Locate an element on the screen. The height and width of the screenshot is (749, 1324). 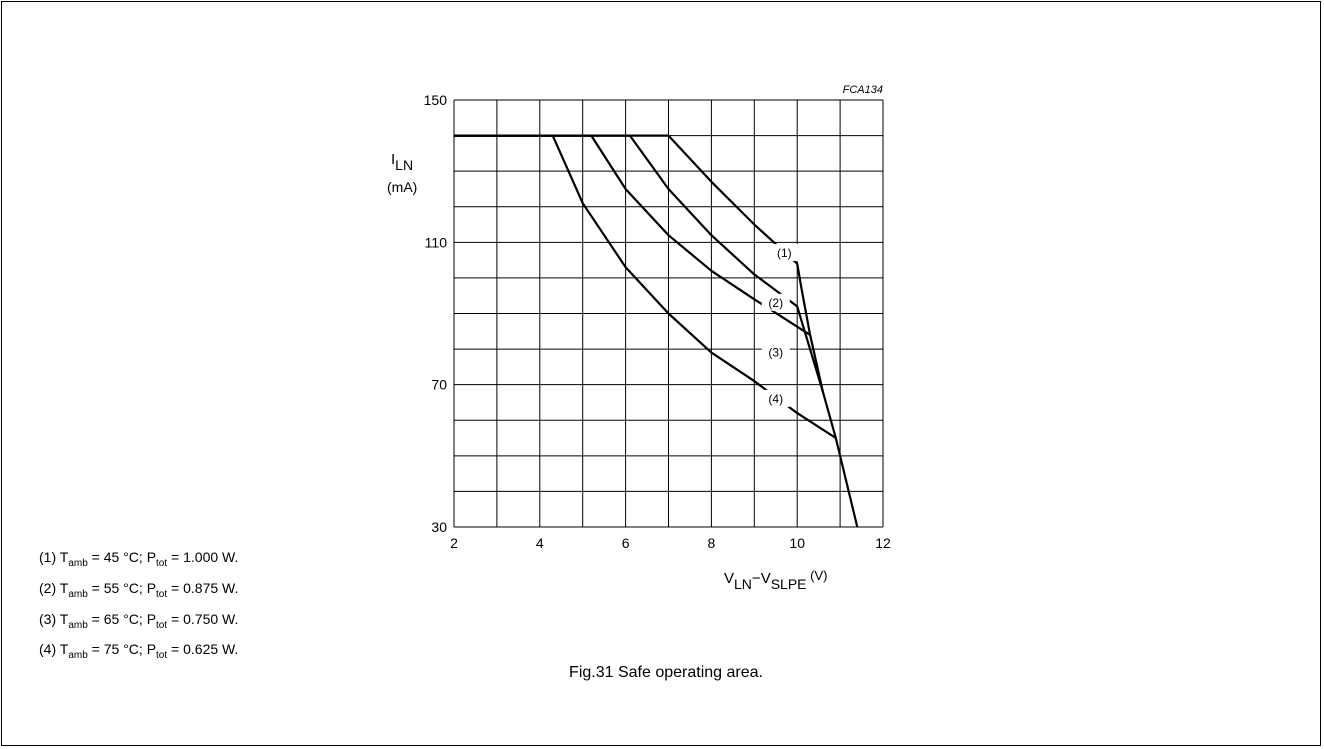
curve-label-4: (4) is located at coordinates (775, 399).